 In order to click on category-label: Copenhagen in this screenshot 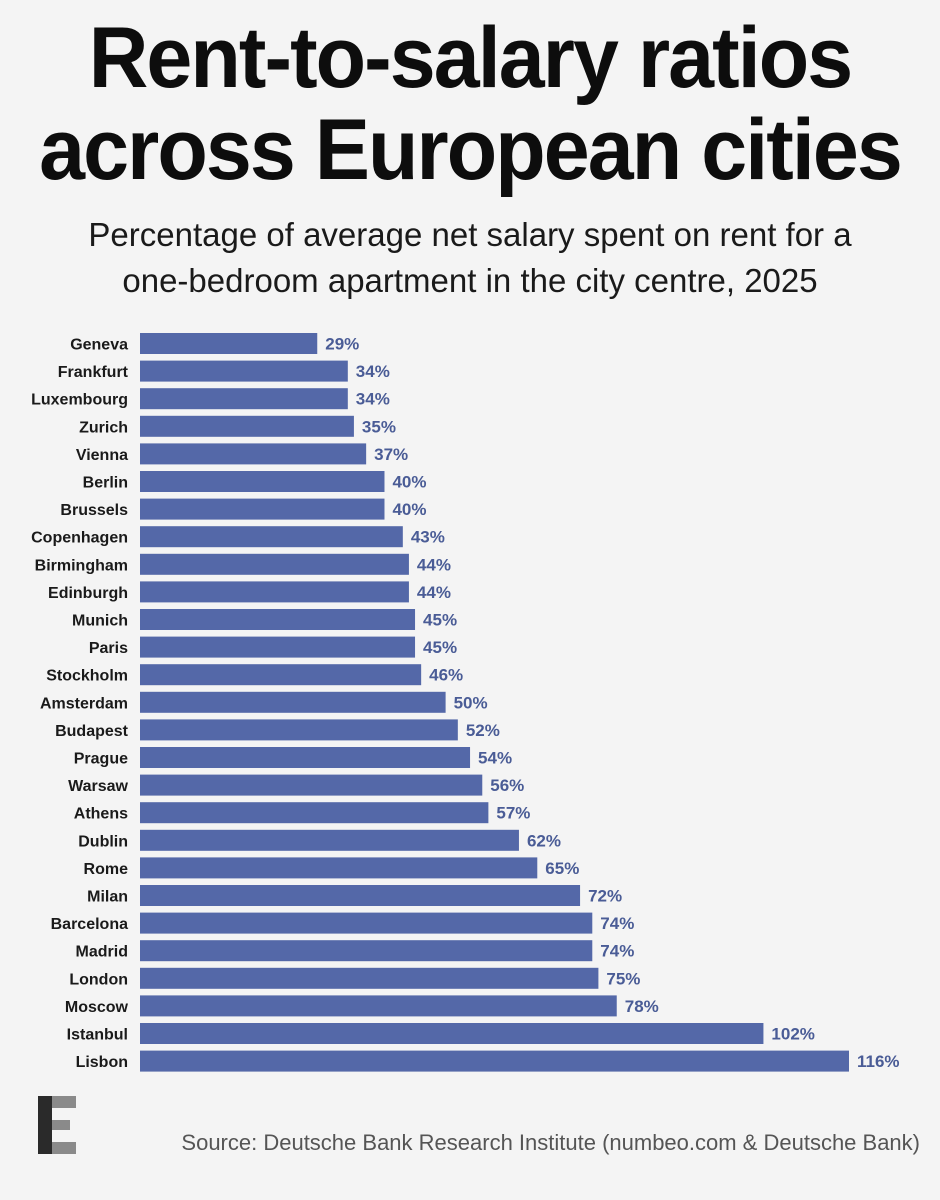, I will do `click(79, 538)`.